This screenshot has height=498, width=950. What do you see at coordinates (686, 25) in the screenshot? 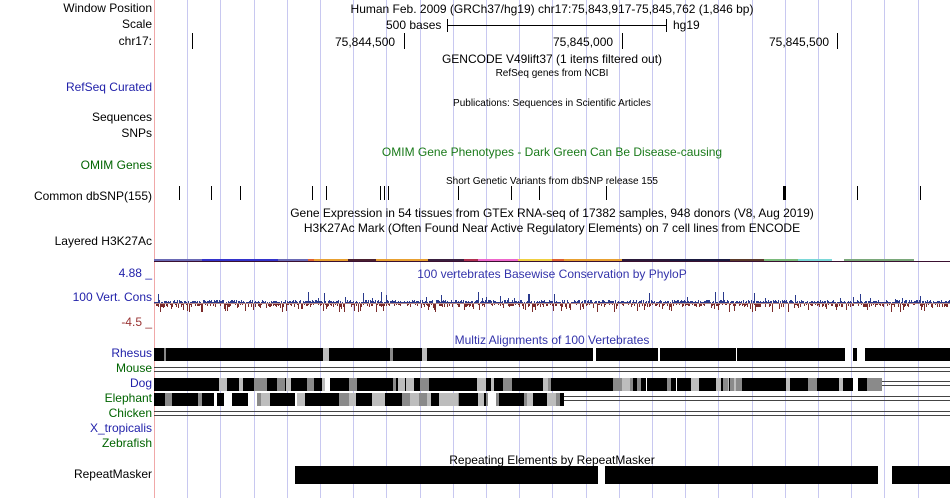
I see `assembly-label: hg19` at bounding box center [686, 25].